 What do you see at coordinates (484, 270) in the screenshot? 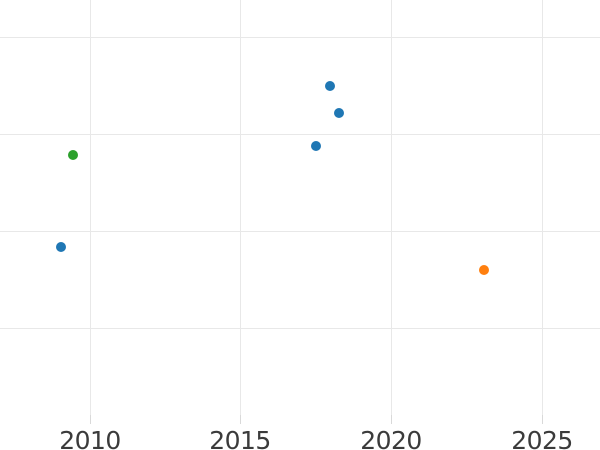
I see `data-point-orange-series` at bounding box center [484, 270].